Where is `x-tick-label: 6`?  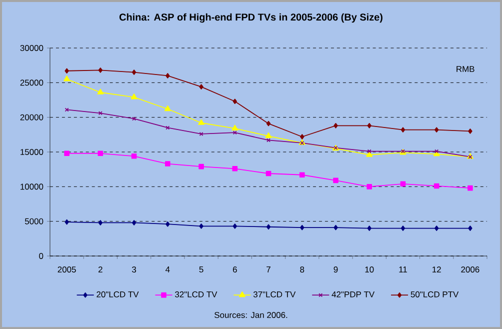
x-tick-label: 6 is located at coordinates (234, 269).